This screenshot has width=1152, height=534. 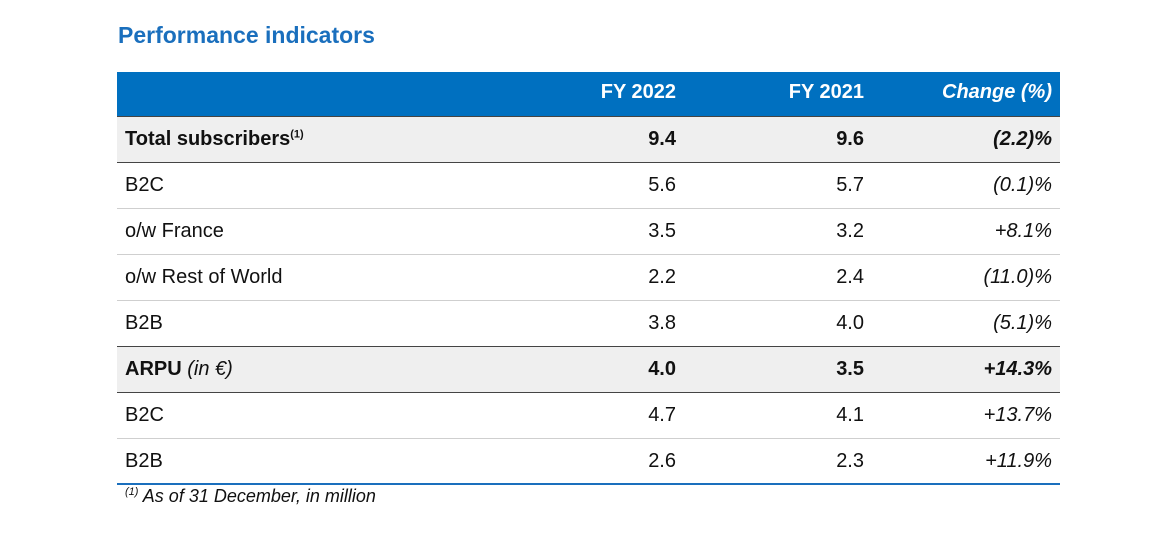 What do you see at coordinates (662, 323) in the screenshot?
I see `table-cell: 3.8` at bounding box center [662, 323].